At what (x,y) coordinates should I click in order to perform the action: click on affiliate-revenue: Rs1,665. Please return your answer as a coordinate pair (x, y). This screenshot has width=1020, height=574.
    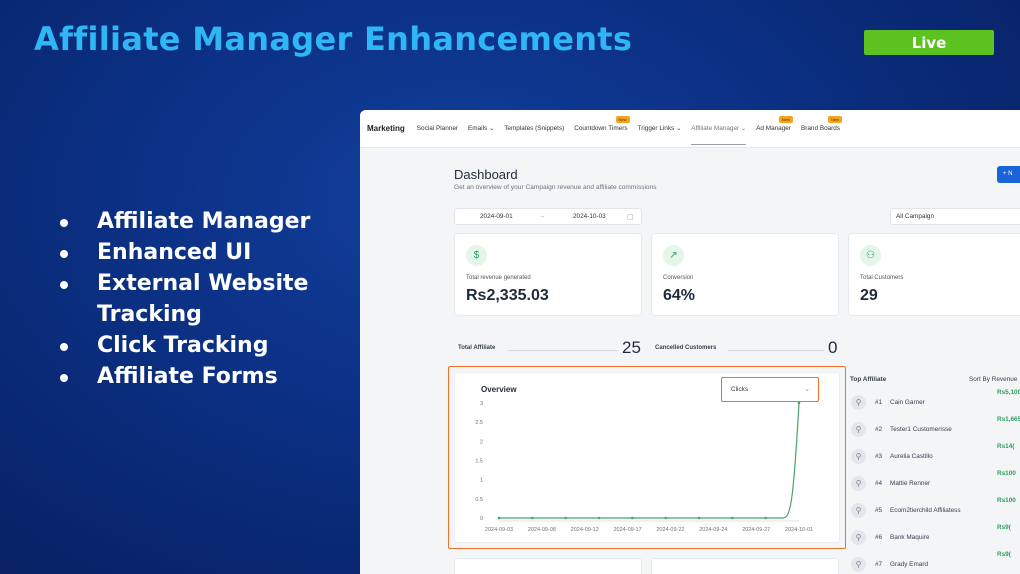
    Looking at the image, I should click on (1008, 419).